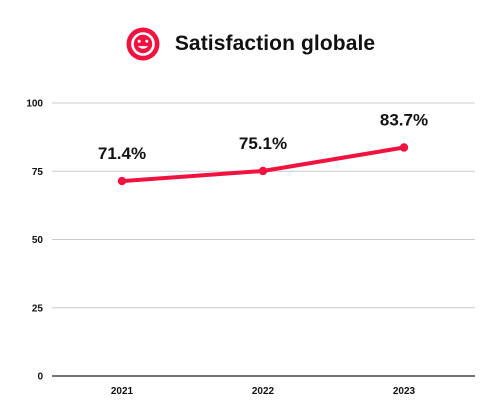  I want to click on y-tick-label-75: 75, so click(38, 172).